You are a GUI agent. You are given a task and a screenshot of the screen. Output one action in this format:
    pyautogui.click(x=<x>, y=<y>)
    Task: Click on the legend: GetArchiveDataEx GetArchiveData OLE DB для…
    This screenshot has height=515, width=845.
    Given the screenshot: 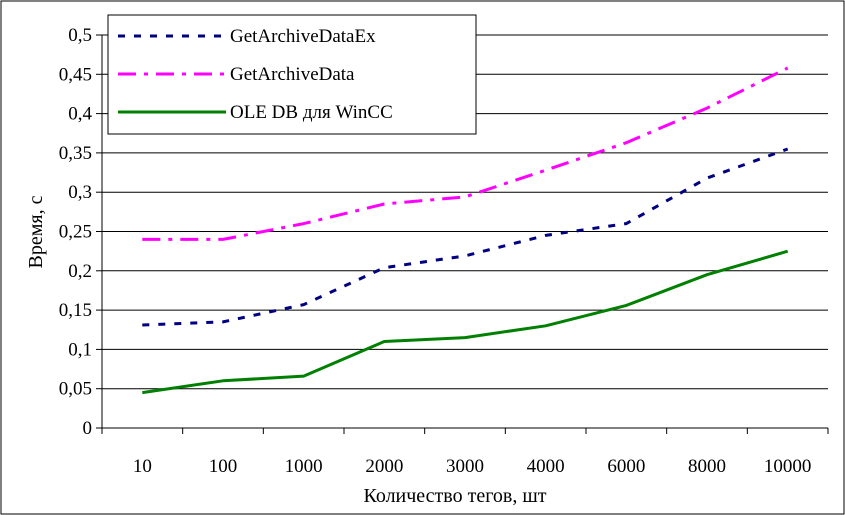 What is the action you would take?
    pyautogui.click(x=292, y=74)
    